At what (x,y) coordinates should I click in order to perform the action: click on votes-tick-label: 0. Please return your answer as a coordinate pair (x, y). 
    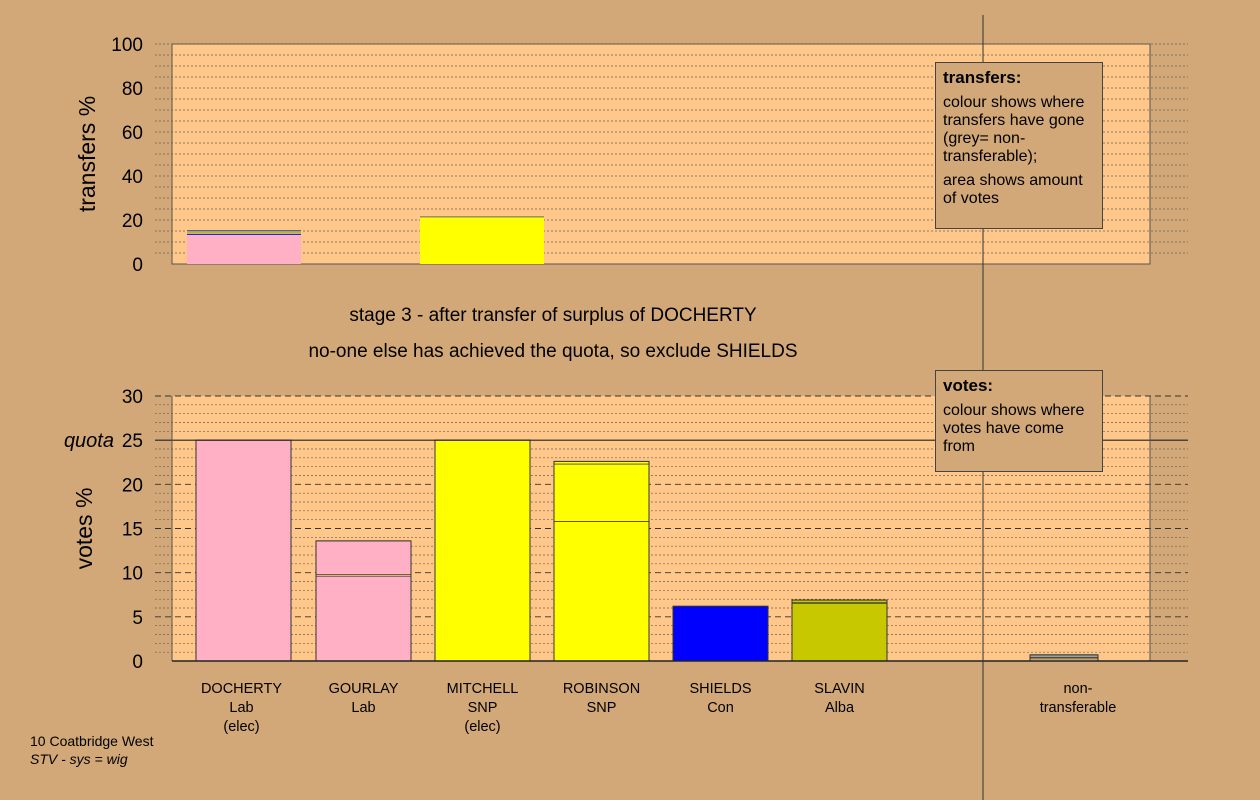
    Looking at the image, I should click on (137, 662).